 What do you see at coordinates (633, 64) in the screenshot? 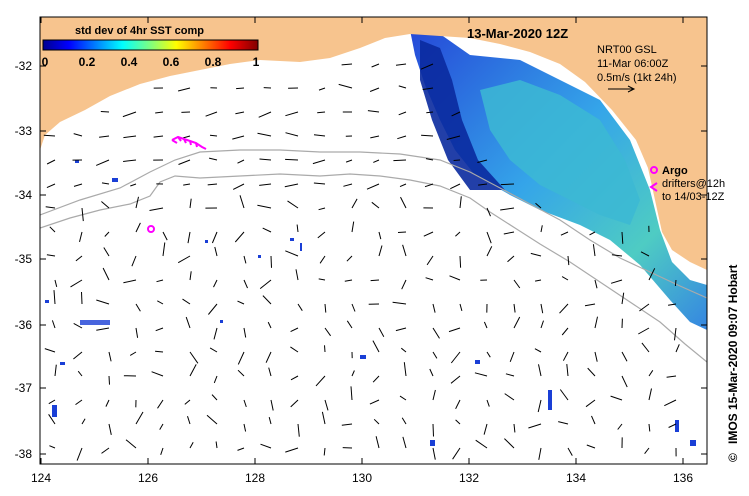
I see `source-info-line: 11-Mar 06:00Z` at bounding box center [633, 64].